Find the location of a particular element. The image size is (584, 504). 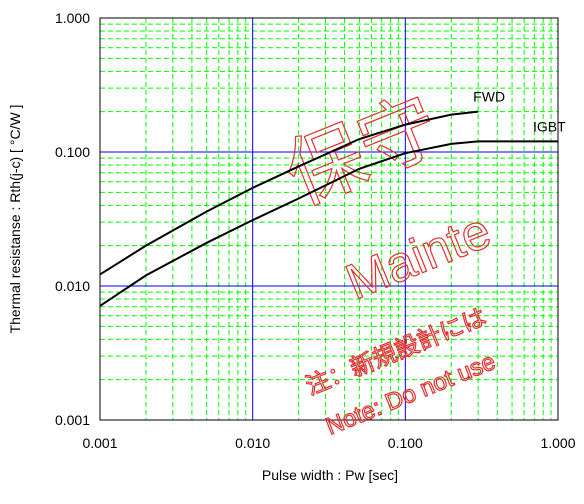

y-tick-label: 0.100 is located at coordinates (72, 152).